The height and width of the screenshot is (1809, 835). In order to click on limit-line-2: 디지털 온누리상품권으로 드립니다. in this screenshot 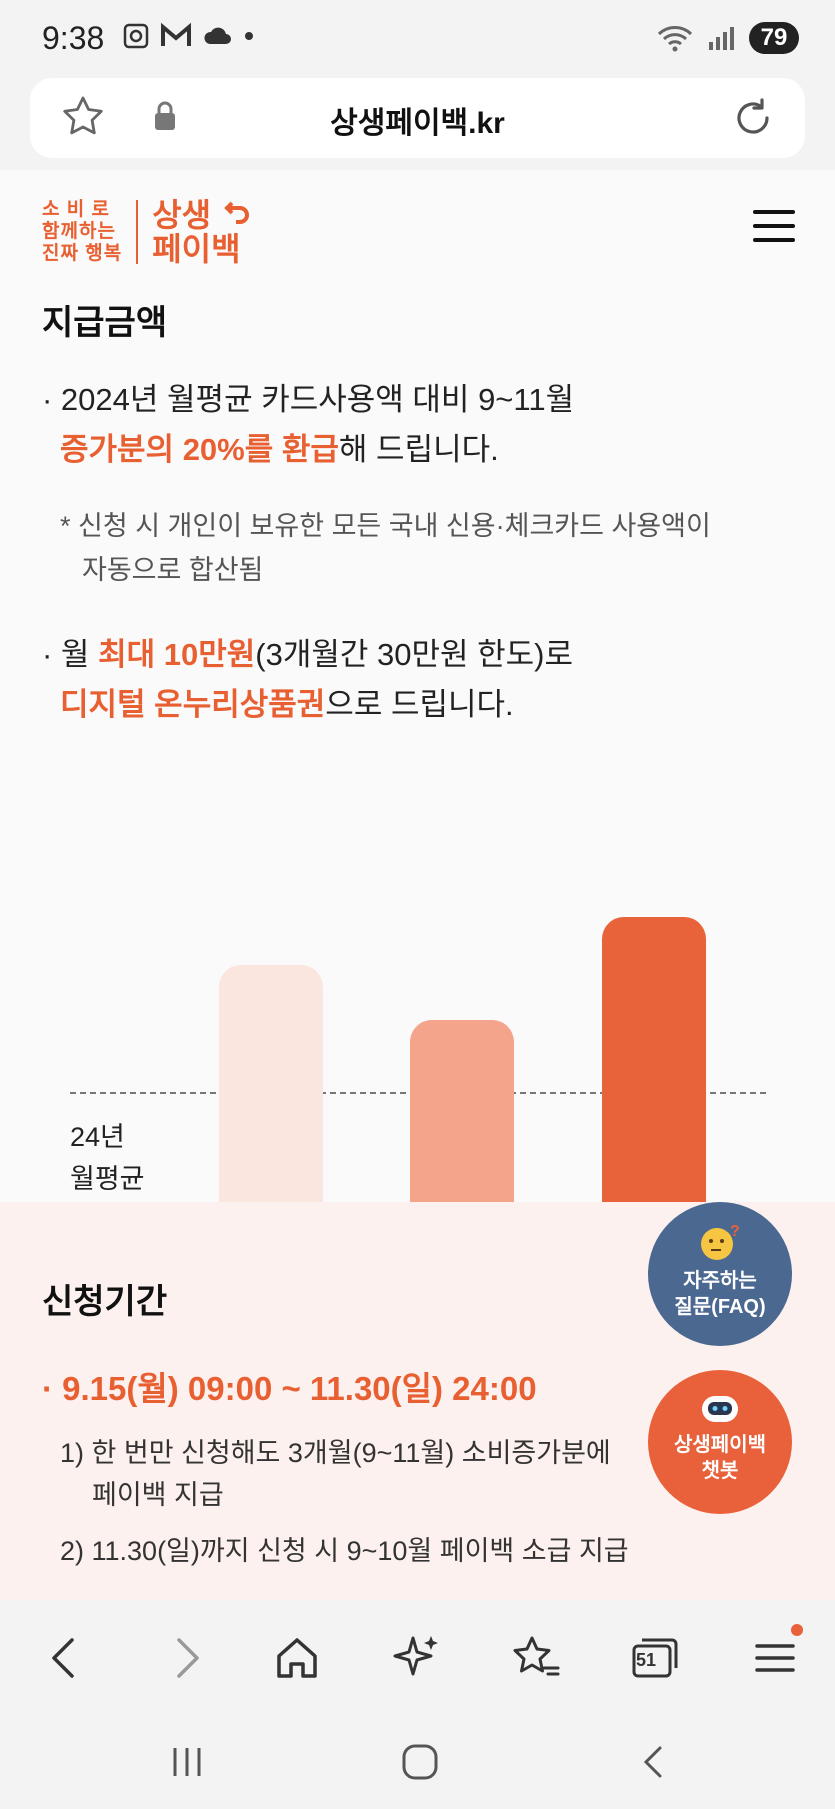, I will do `click(307, 705)`.